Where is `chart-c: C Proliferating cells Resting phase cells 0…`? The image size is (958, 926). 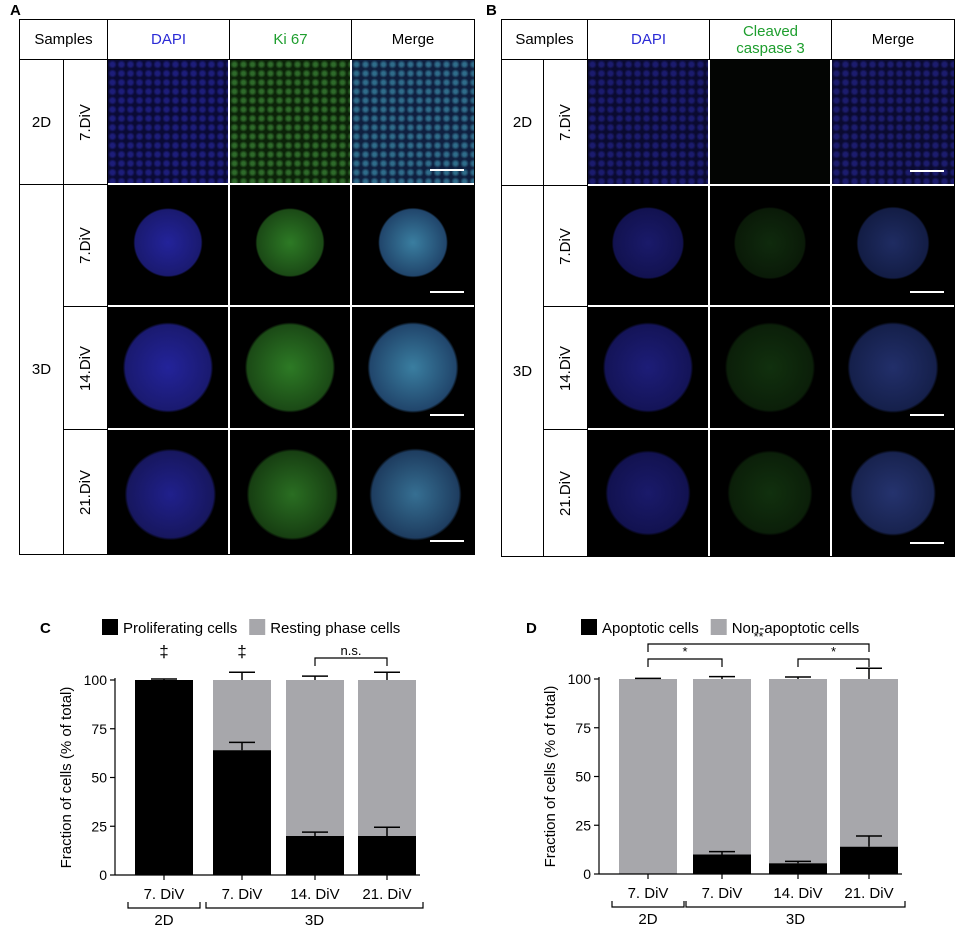 chart-c: C Proliferating cells Resting phase cells 0… is located at coordinates (232, 772).